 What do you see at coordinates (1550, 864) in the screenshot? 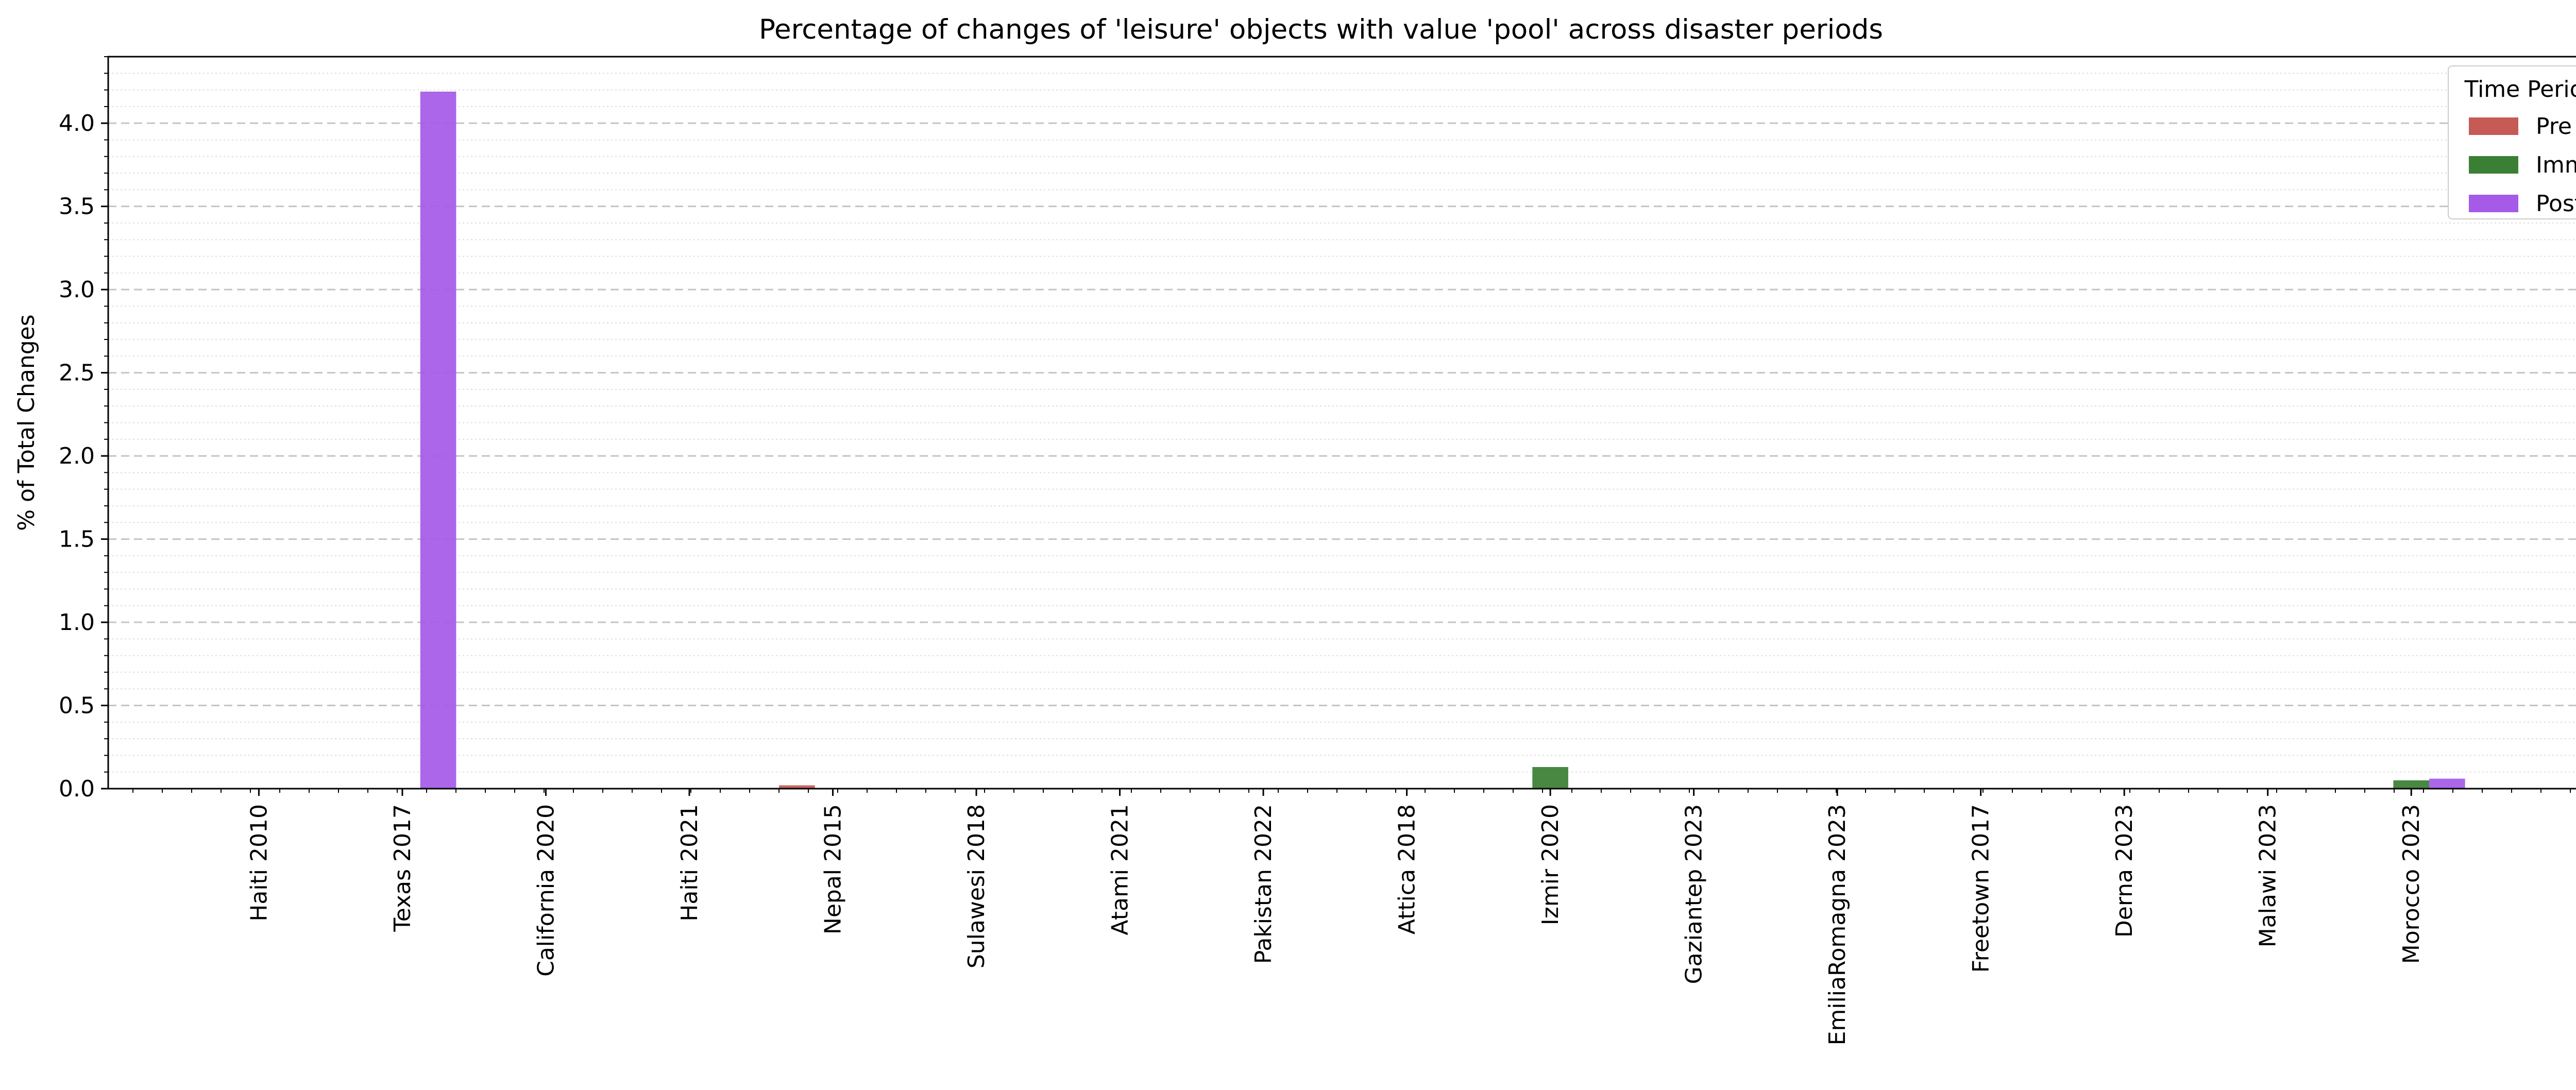
I see `x-tick-label: Izmir 2020` at bounding box center [1550, 864].